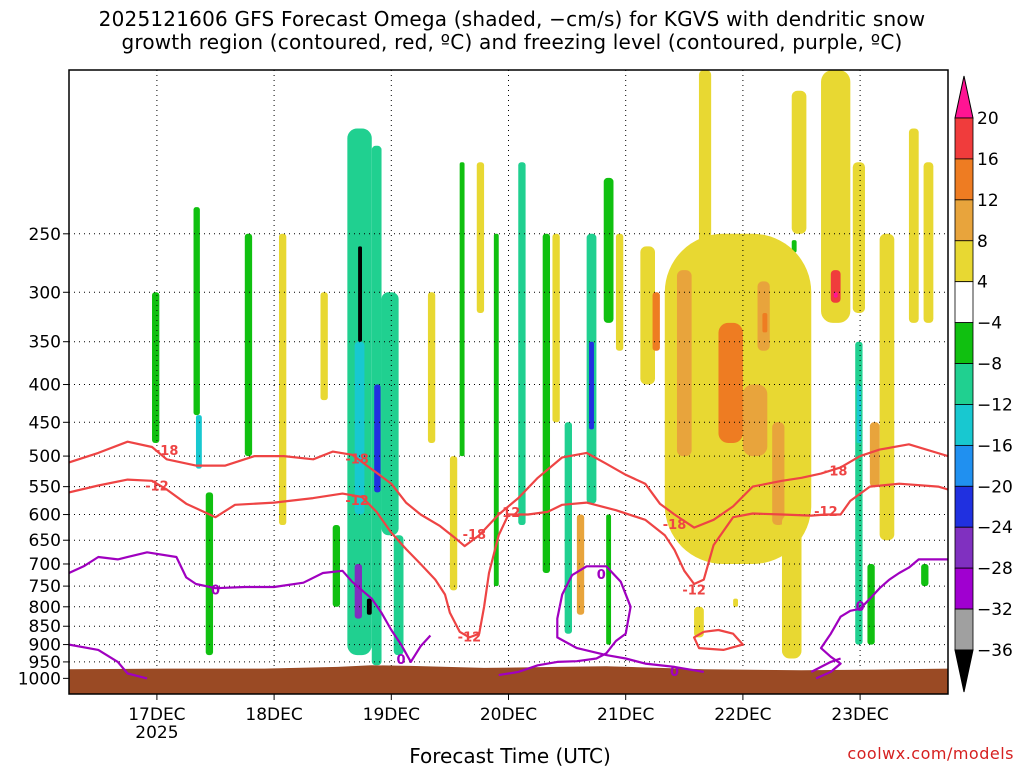 The height and width of the screenshot is (768, 1024). I want to click on y-tick-label-550: 550, so click(45, 488).